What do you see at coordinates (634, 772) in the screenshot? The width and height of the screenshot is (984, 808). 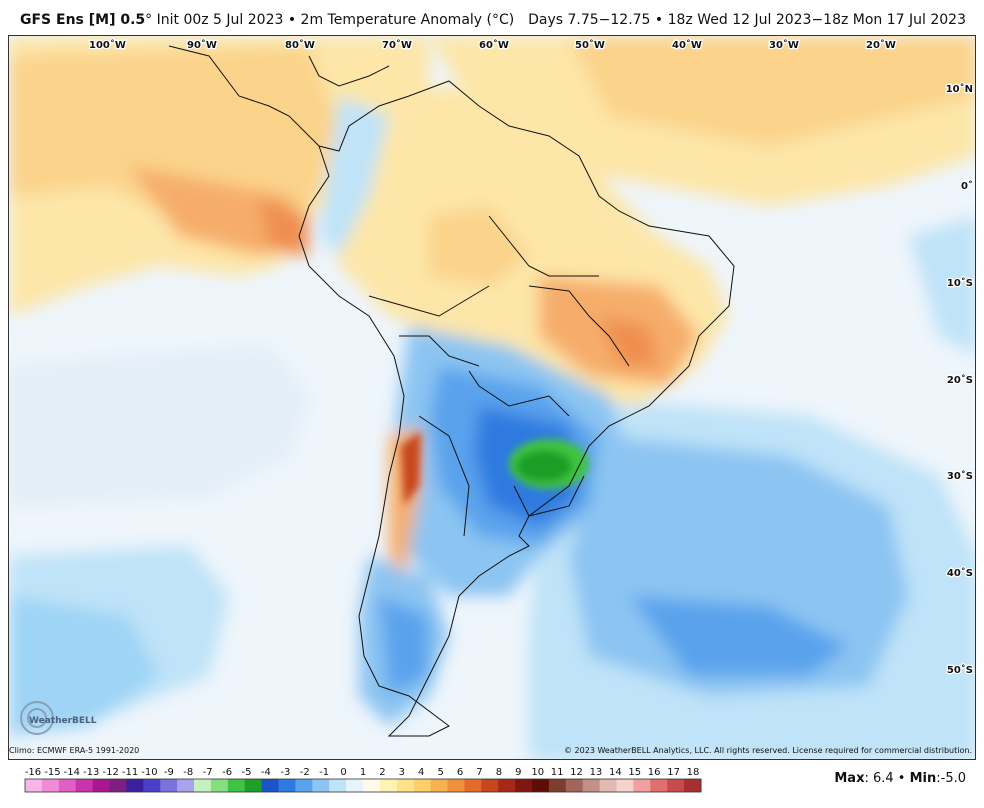 I see `colorbar-label: 15` at bounding box center [634, 772].